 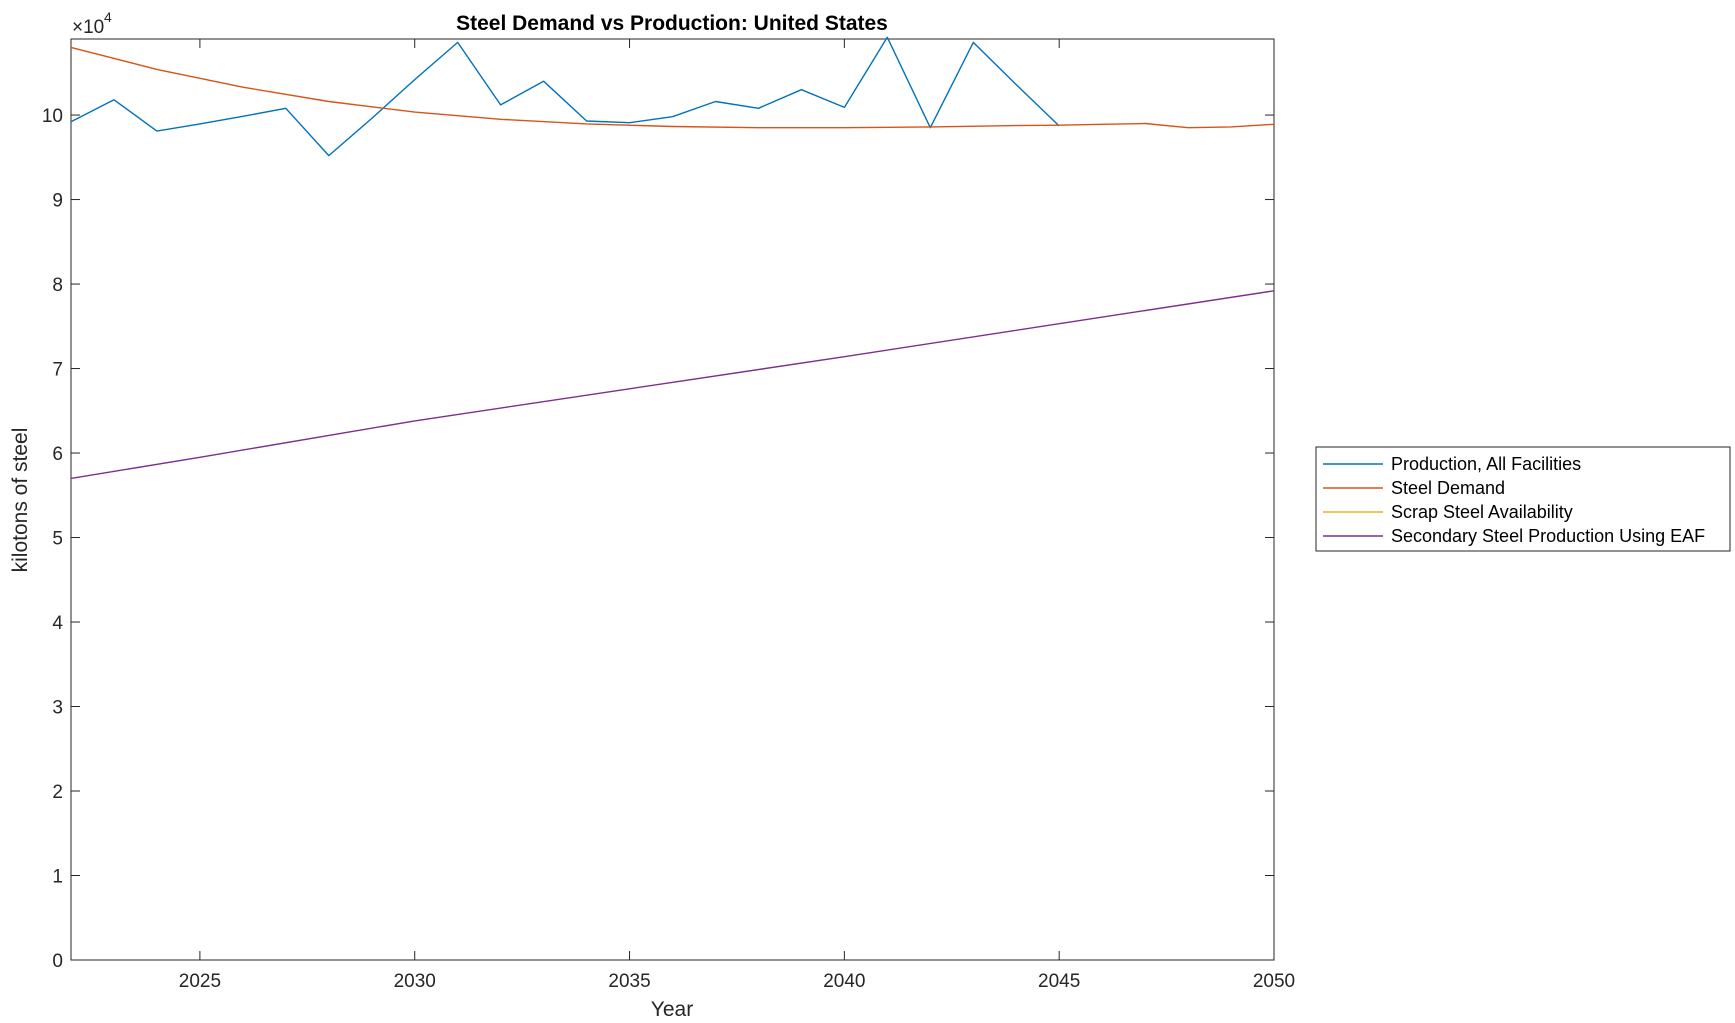 What do you see at coordinates (57, 708) in the screenshot?
I see `y-tick-label: 3` at bounding box center [57, 708].